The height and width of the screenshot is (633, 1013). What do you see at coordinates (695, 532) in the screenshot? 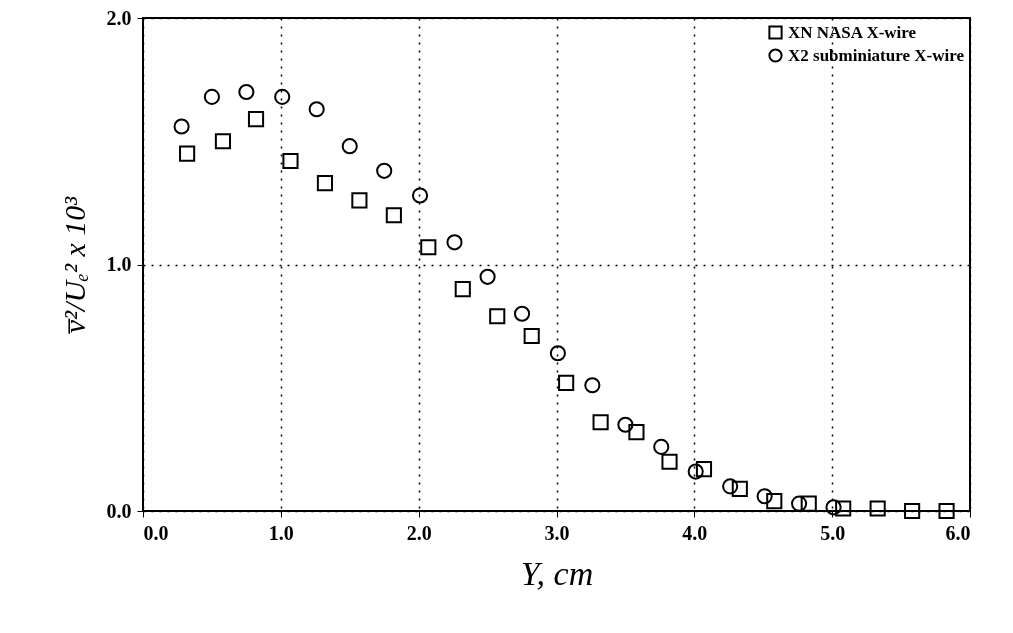
I see `x-tick-label: 4.0` at bounding box center [695, 532].